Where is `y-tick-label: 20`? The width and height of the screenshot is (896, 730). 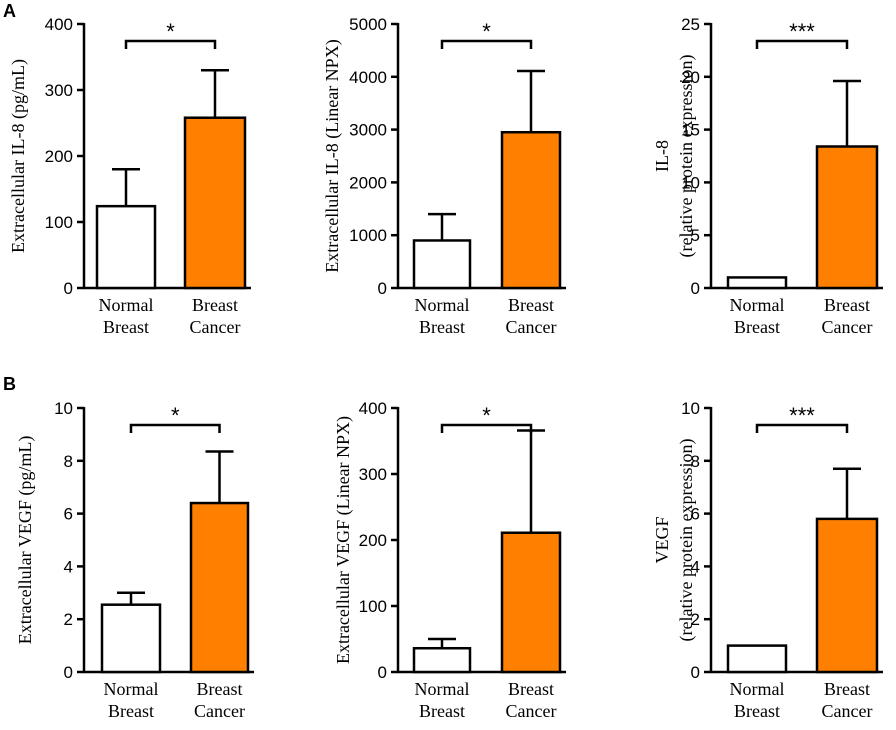
y-tick-label: 20 is located at coordinates (690, 77).